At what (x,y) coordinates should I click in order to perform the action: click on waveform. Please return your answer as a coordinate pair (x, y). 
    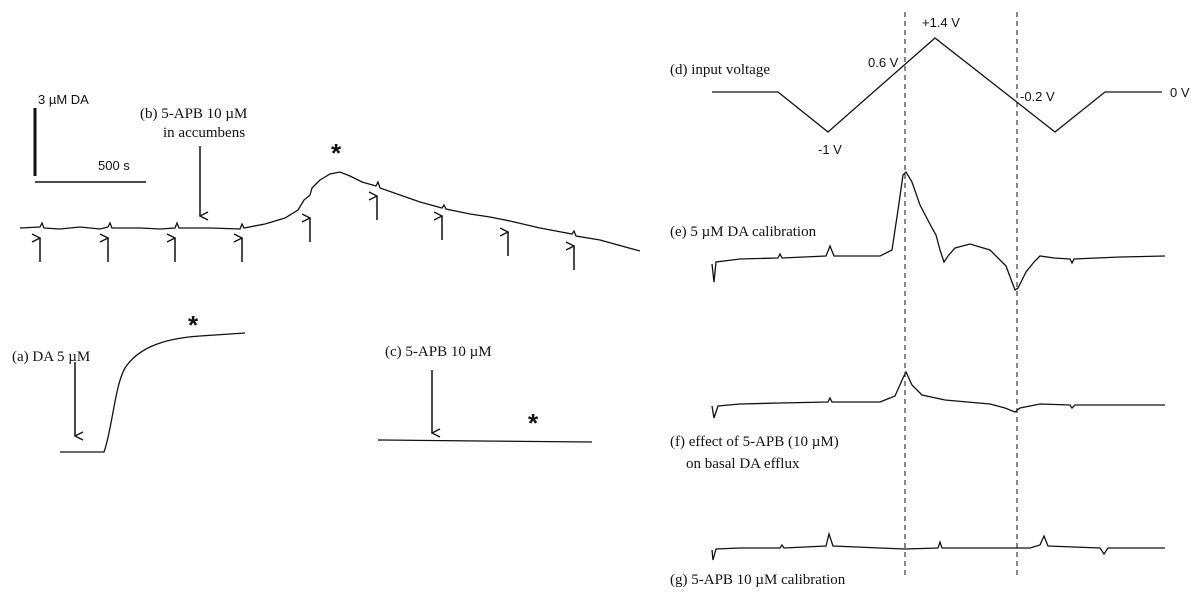
    Looking at the image, I should click on (937, 85).